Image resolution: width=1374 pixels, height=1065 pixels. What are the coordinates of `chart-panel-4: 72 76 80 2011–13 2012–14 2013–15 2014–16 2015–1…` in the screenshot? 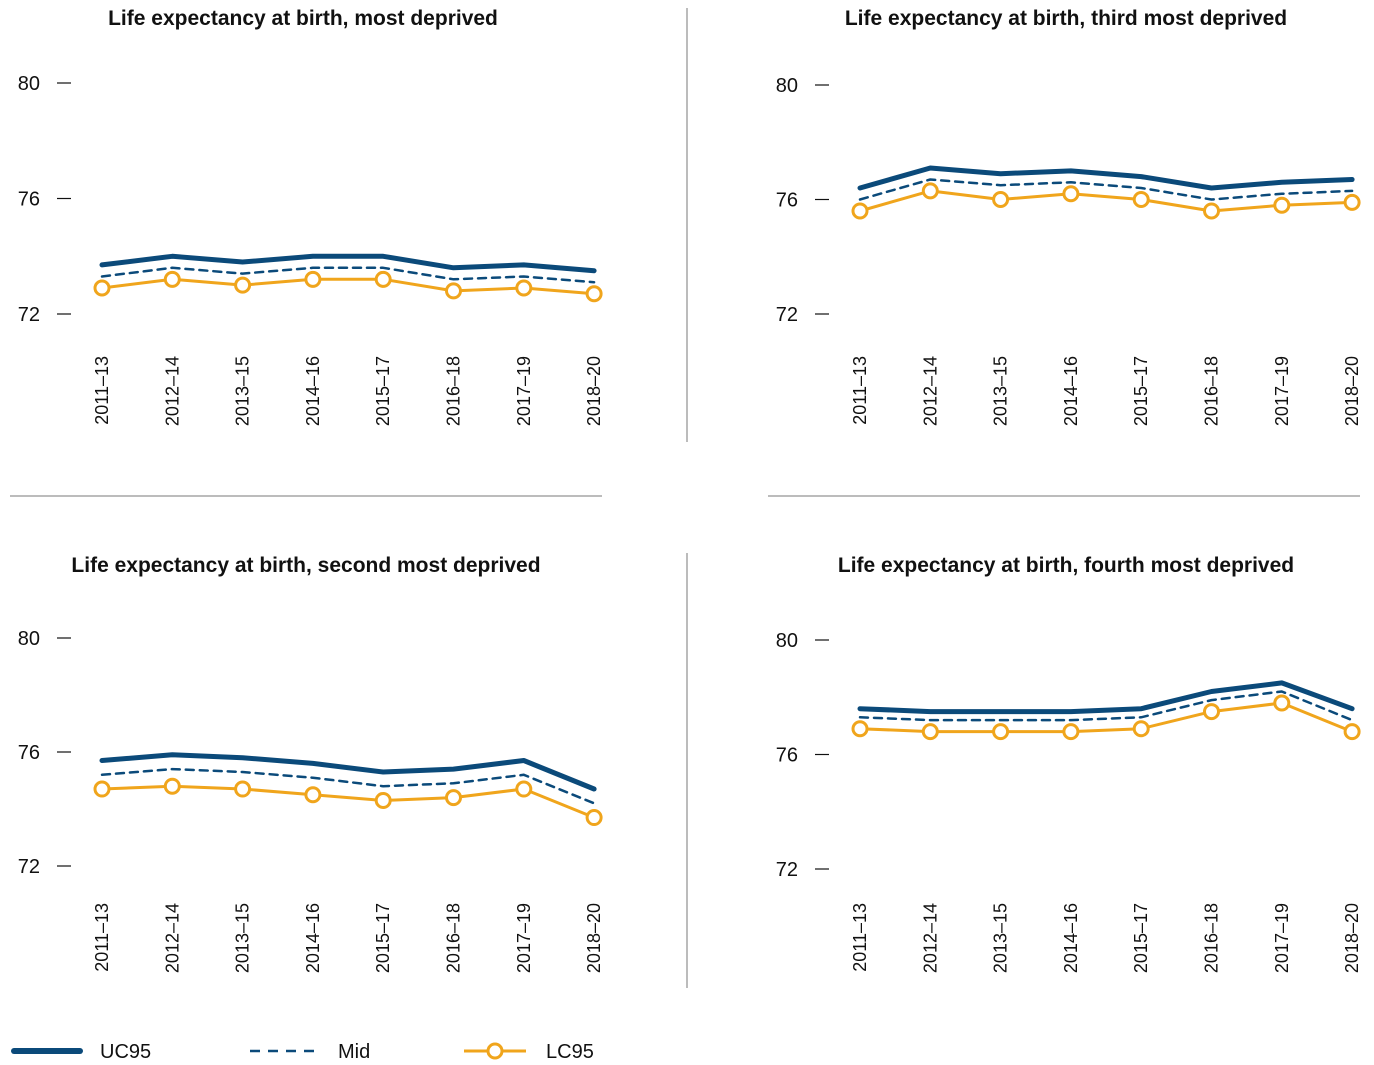 It's located at (1069, 801).